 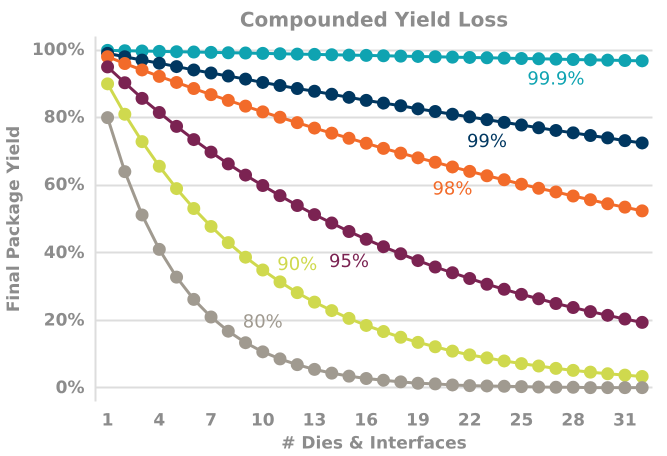 I want to click on x-axis-title: # Dies & Interfaces, so click(x=374, y=444).